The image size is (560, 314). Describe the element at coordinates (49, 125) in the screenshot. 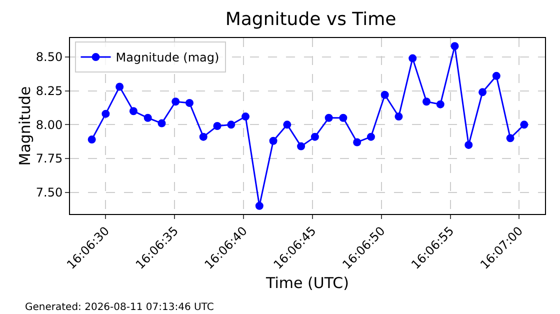

I see `y-tick-label: 8.00` at that location.